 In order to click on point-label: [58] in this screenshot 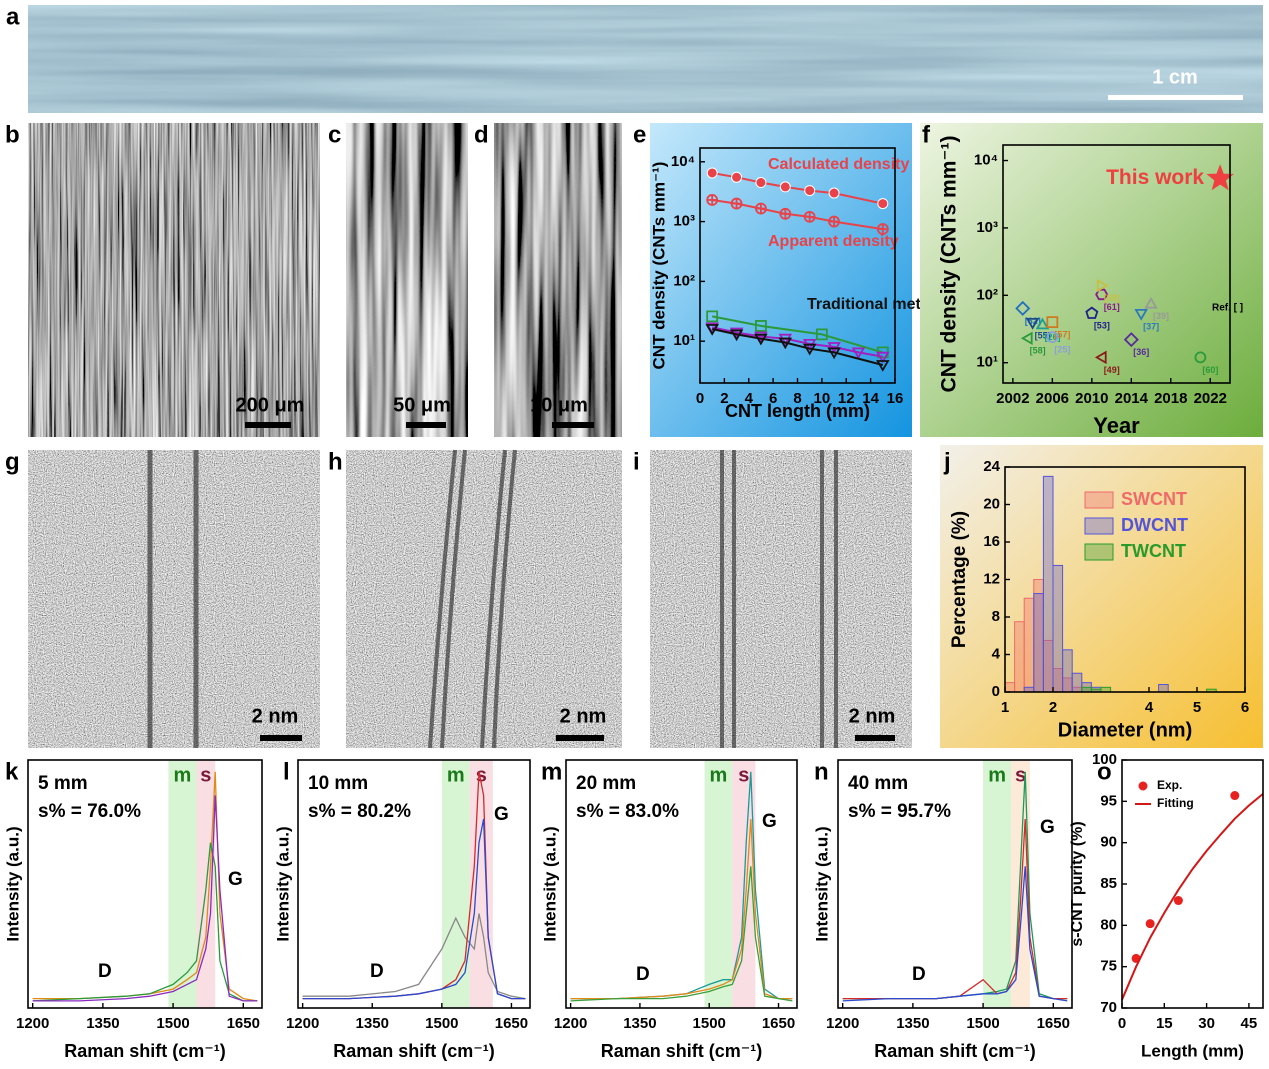, I will do `click(1038, 351)`.